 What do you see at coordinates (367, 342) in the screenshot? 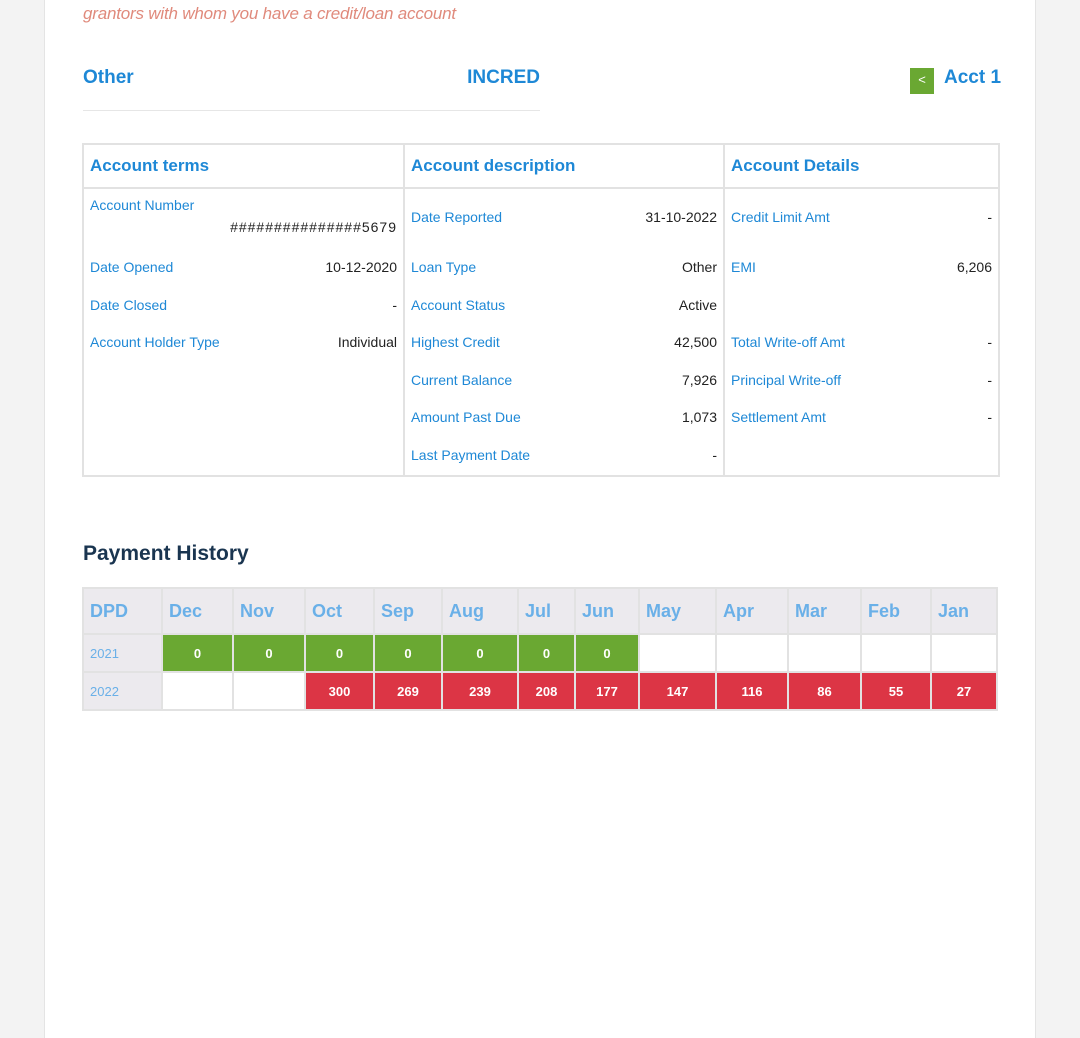
I see `holder-type-value: Individual` at bounding box center [367, 342].